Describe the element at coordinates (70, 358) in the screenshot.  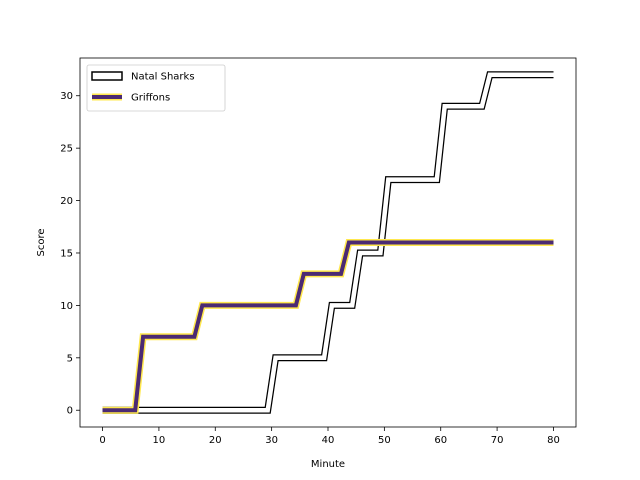
I see `y-tick-label: 5` at that location.